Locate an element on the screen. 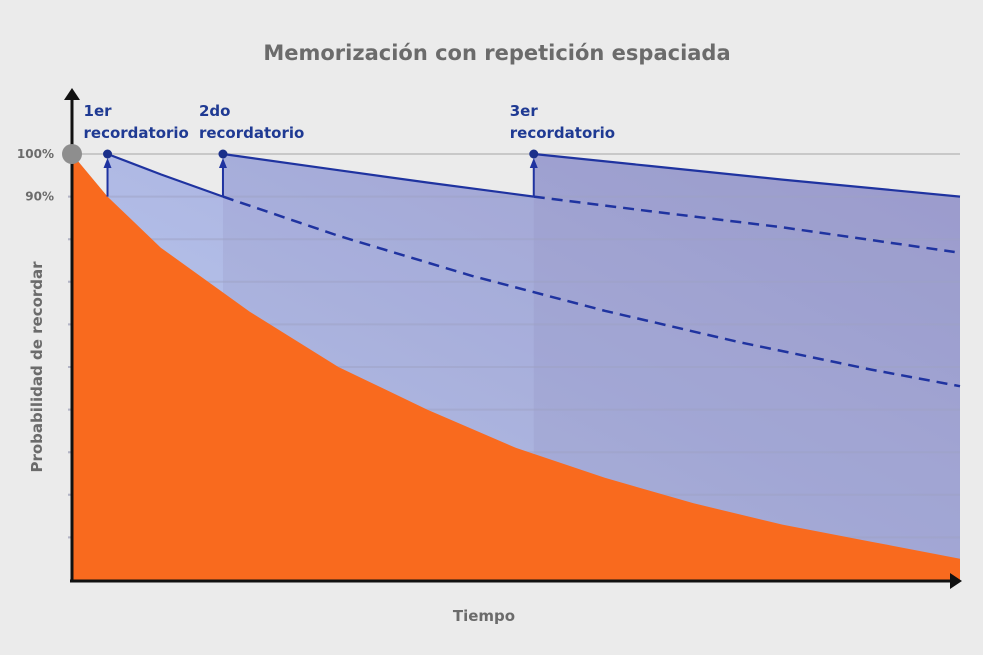  x-axis-label: Tiempo is located at coordinates (484, 616).